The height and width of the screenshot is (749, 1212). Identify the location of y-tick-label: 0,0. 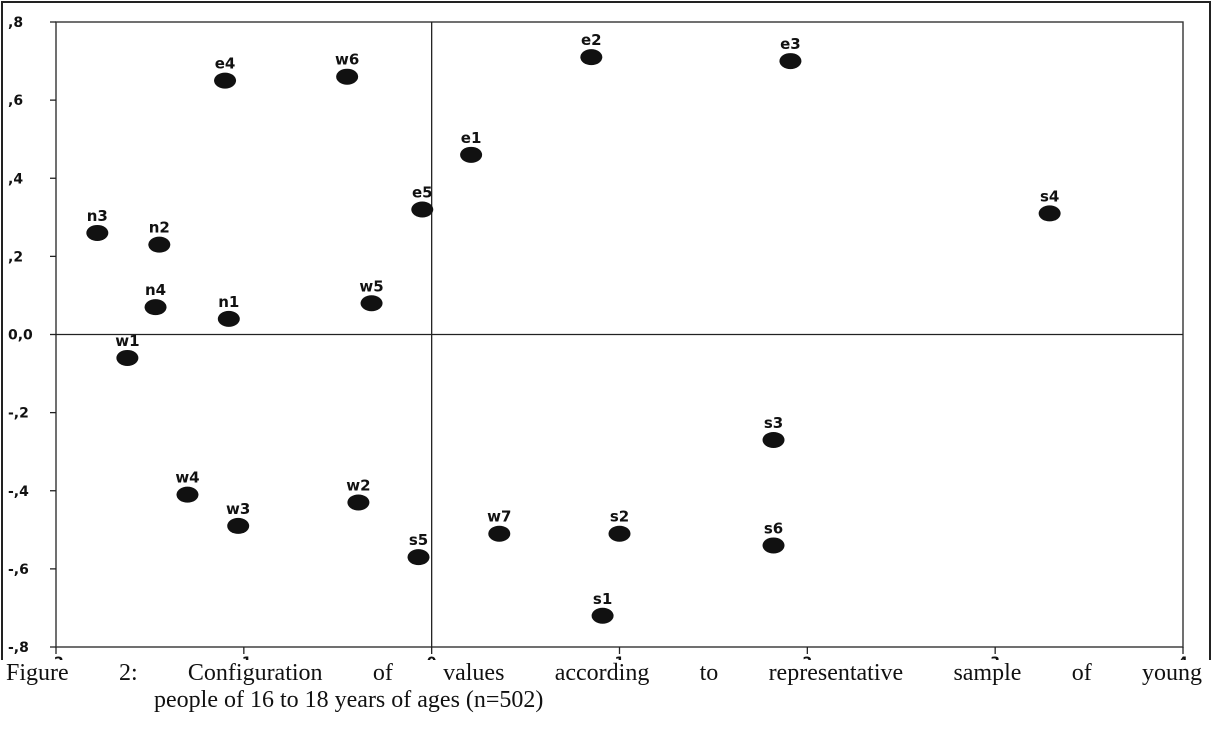
(20, 336).